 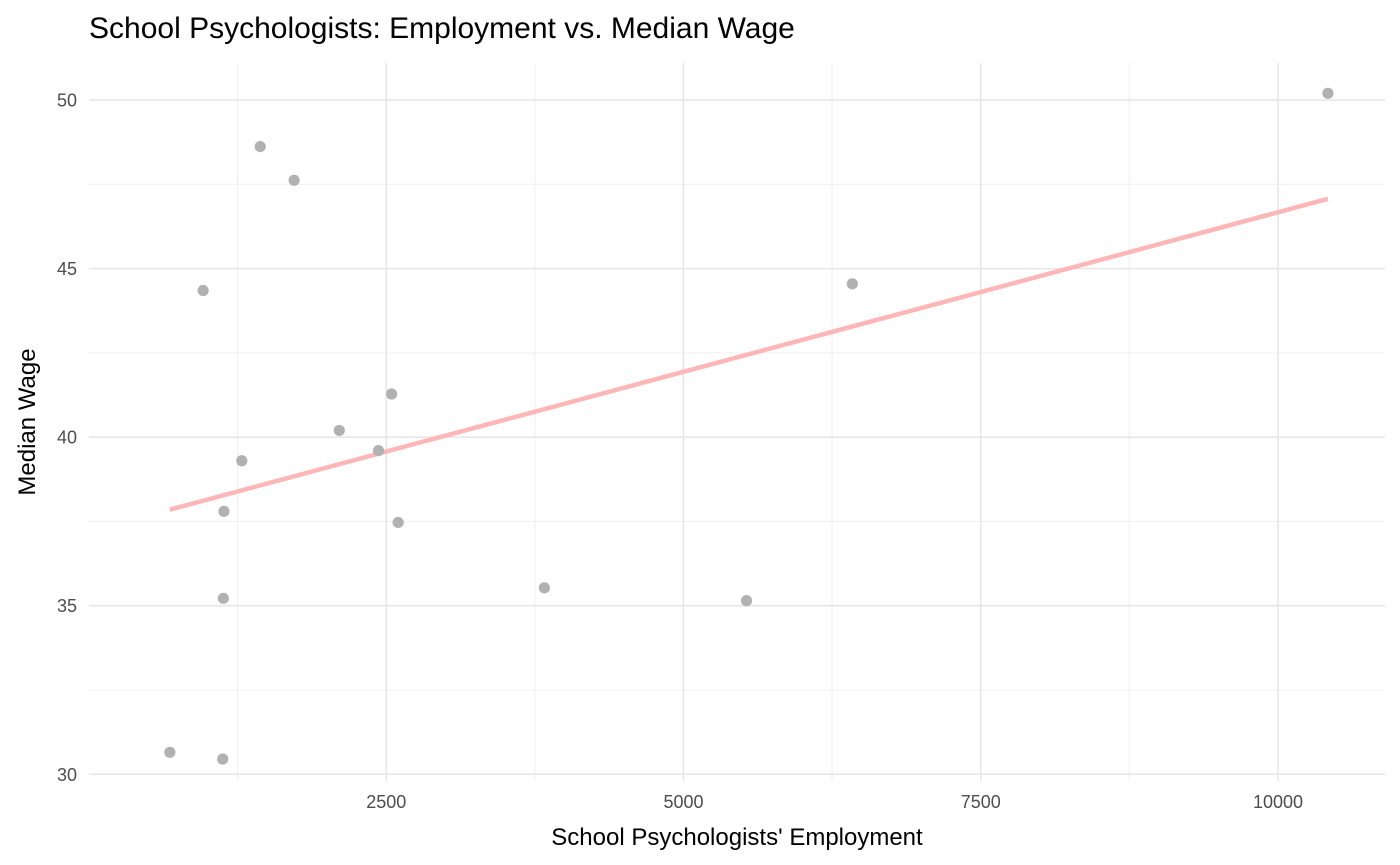 I want to click on y-tick-label-3: 45, so click(x=67, y=269).